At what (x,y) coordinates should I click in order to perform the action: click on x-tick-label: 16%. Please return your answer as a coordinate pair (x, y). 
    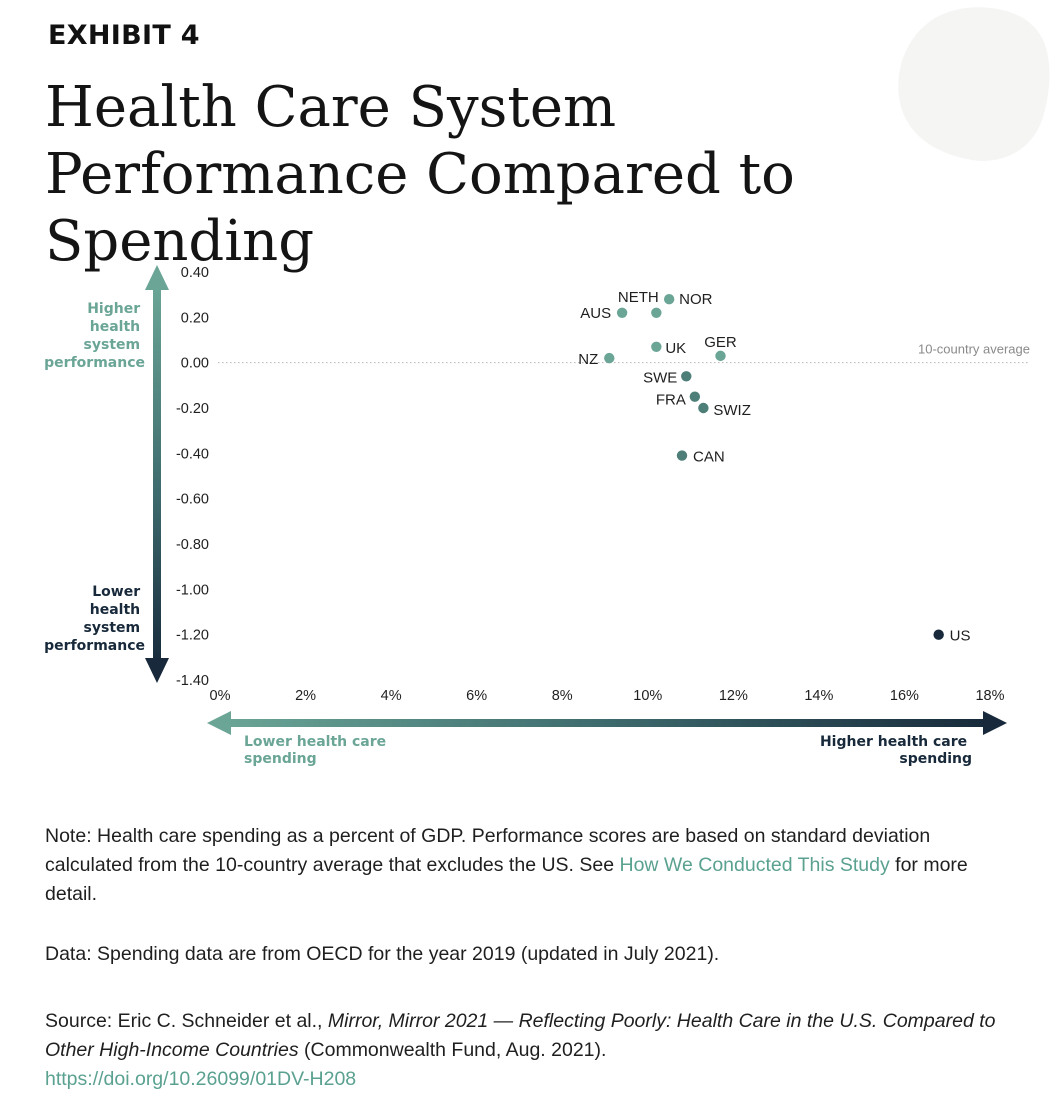
    Looking at the image, I should click on (904, 696).